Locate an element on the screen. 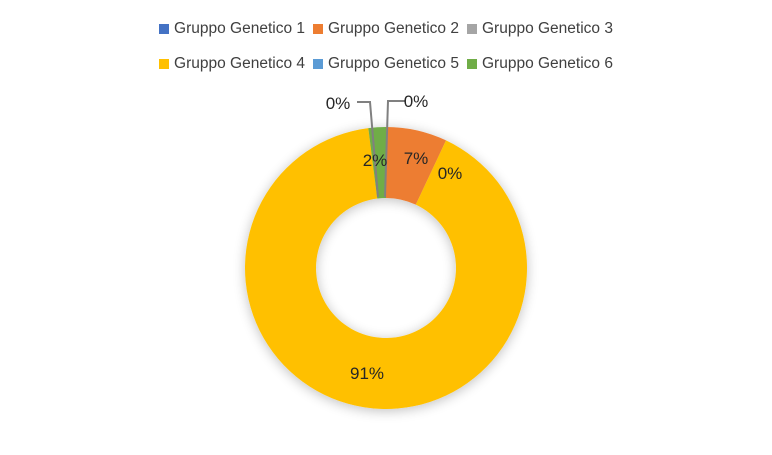 This screenshot has height=455, width=772. legend-item: Gruppo Genetico 5 is located at coordinates (386, 64).